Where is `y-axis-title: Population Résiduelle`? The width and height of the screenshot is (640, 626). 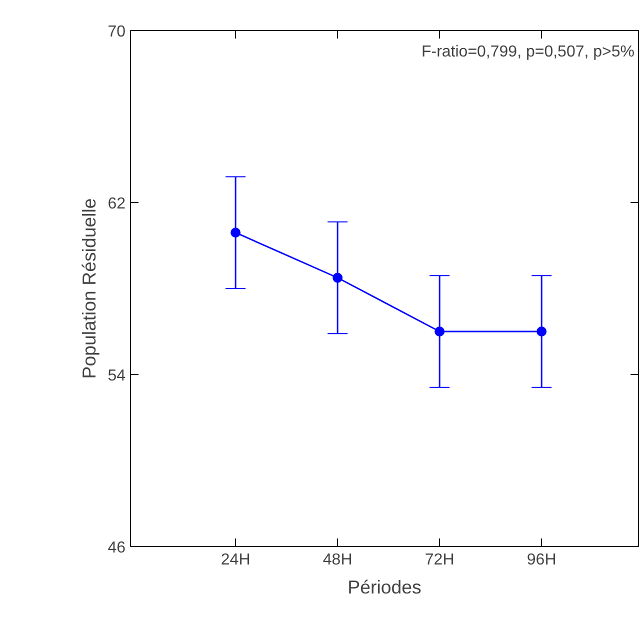
y-axis-title: Population Résiduelle is located at coordinates (89, 288).